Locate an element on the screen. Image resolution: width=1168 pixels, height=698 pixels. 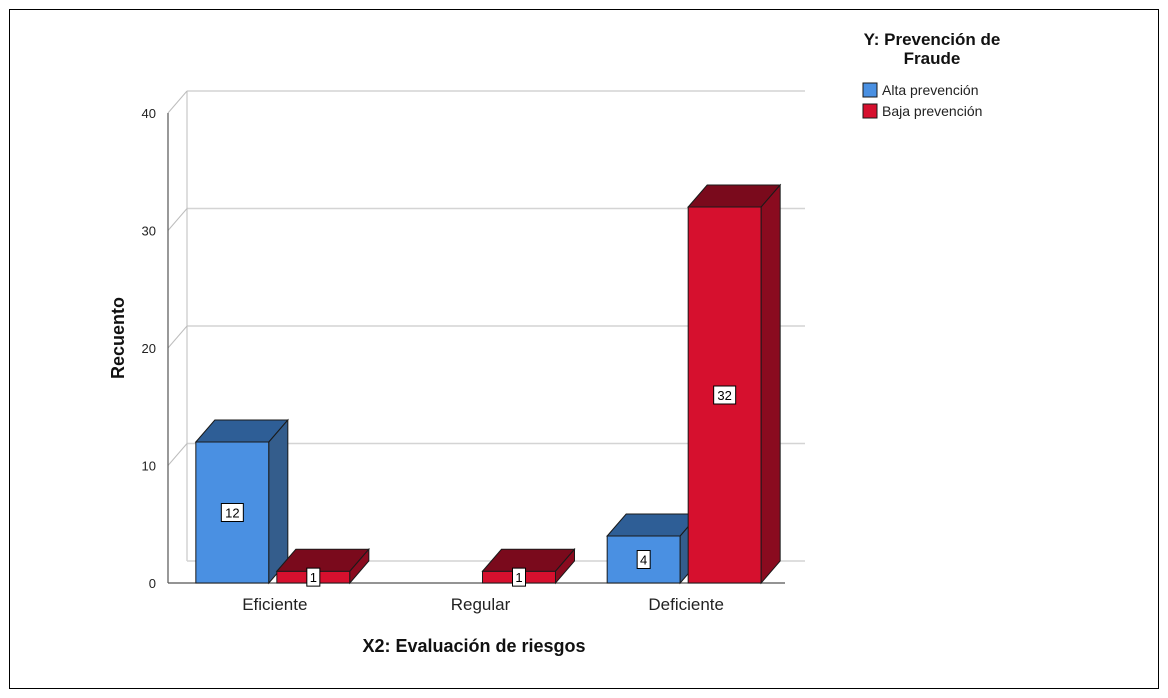
data-label-text: 4 is located at coordinates (643, 560).